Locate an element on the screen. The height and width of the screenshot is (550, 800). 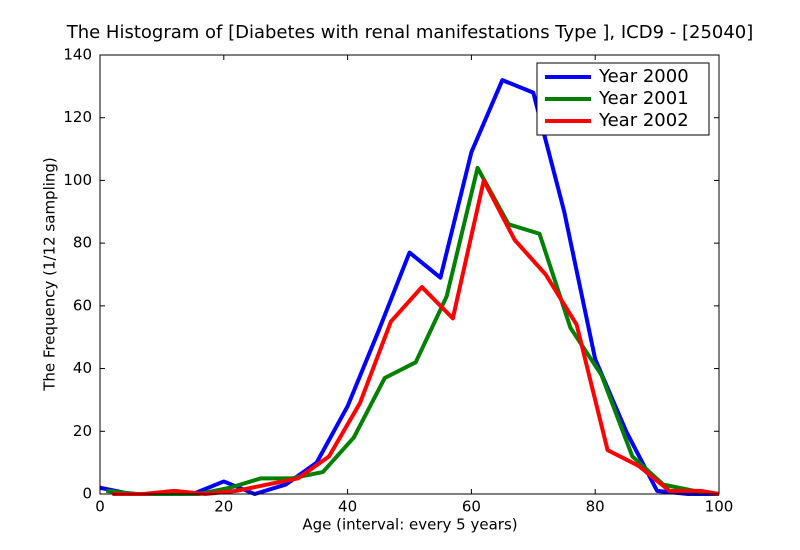
y-tick-label: 0 is located at coordinates (87, 494).